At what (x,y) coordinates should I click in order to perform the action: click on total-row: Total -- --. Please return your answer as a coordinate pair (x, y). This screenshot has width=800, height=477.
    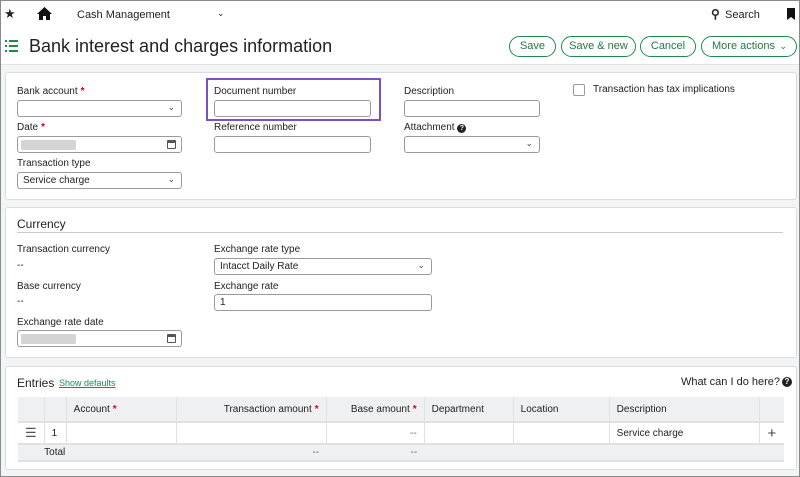
    Looking at the image, I should click on (401, 452).